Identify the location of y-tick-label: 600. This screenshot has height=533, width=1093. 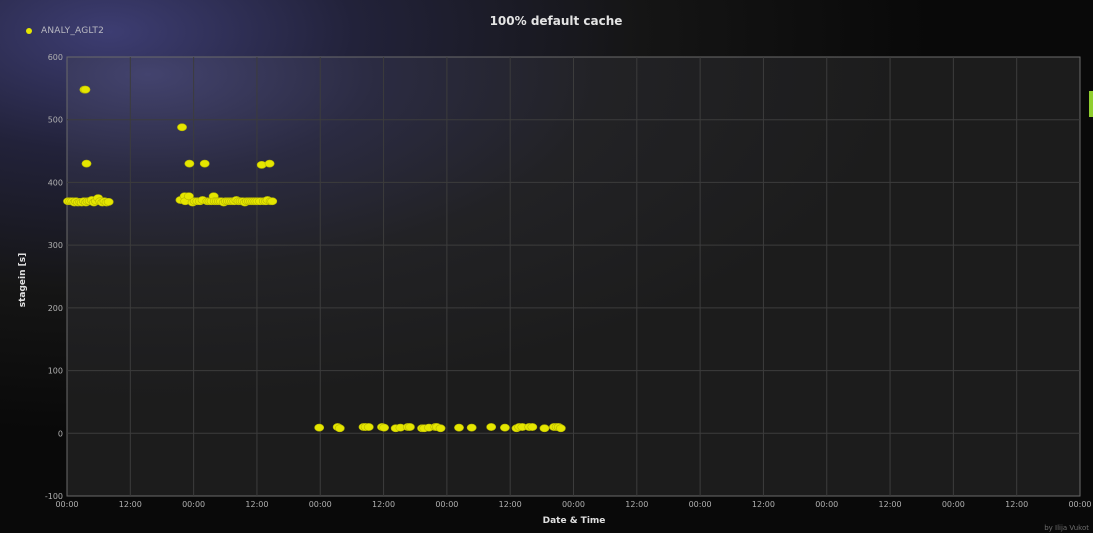
(55, 57).